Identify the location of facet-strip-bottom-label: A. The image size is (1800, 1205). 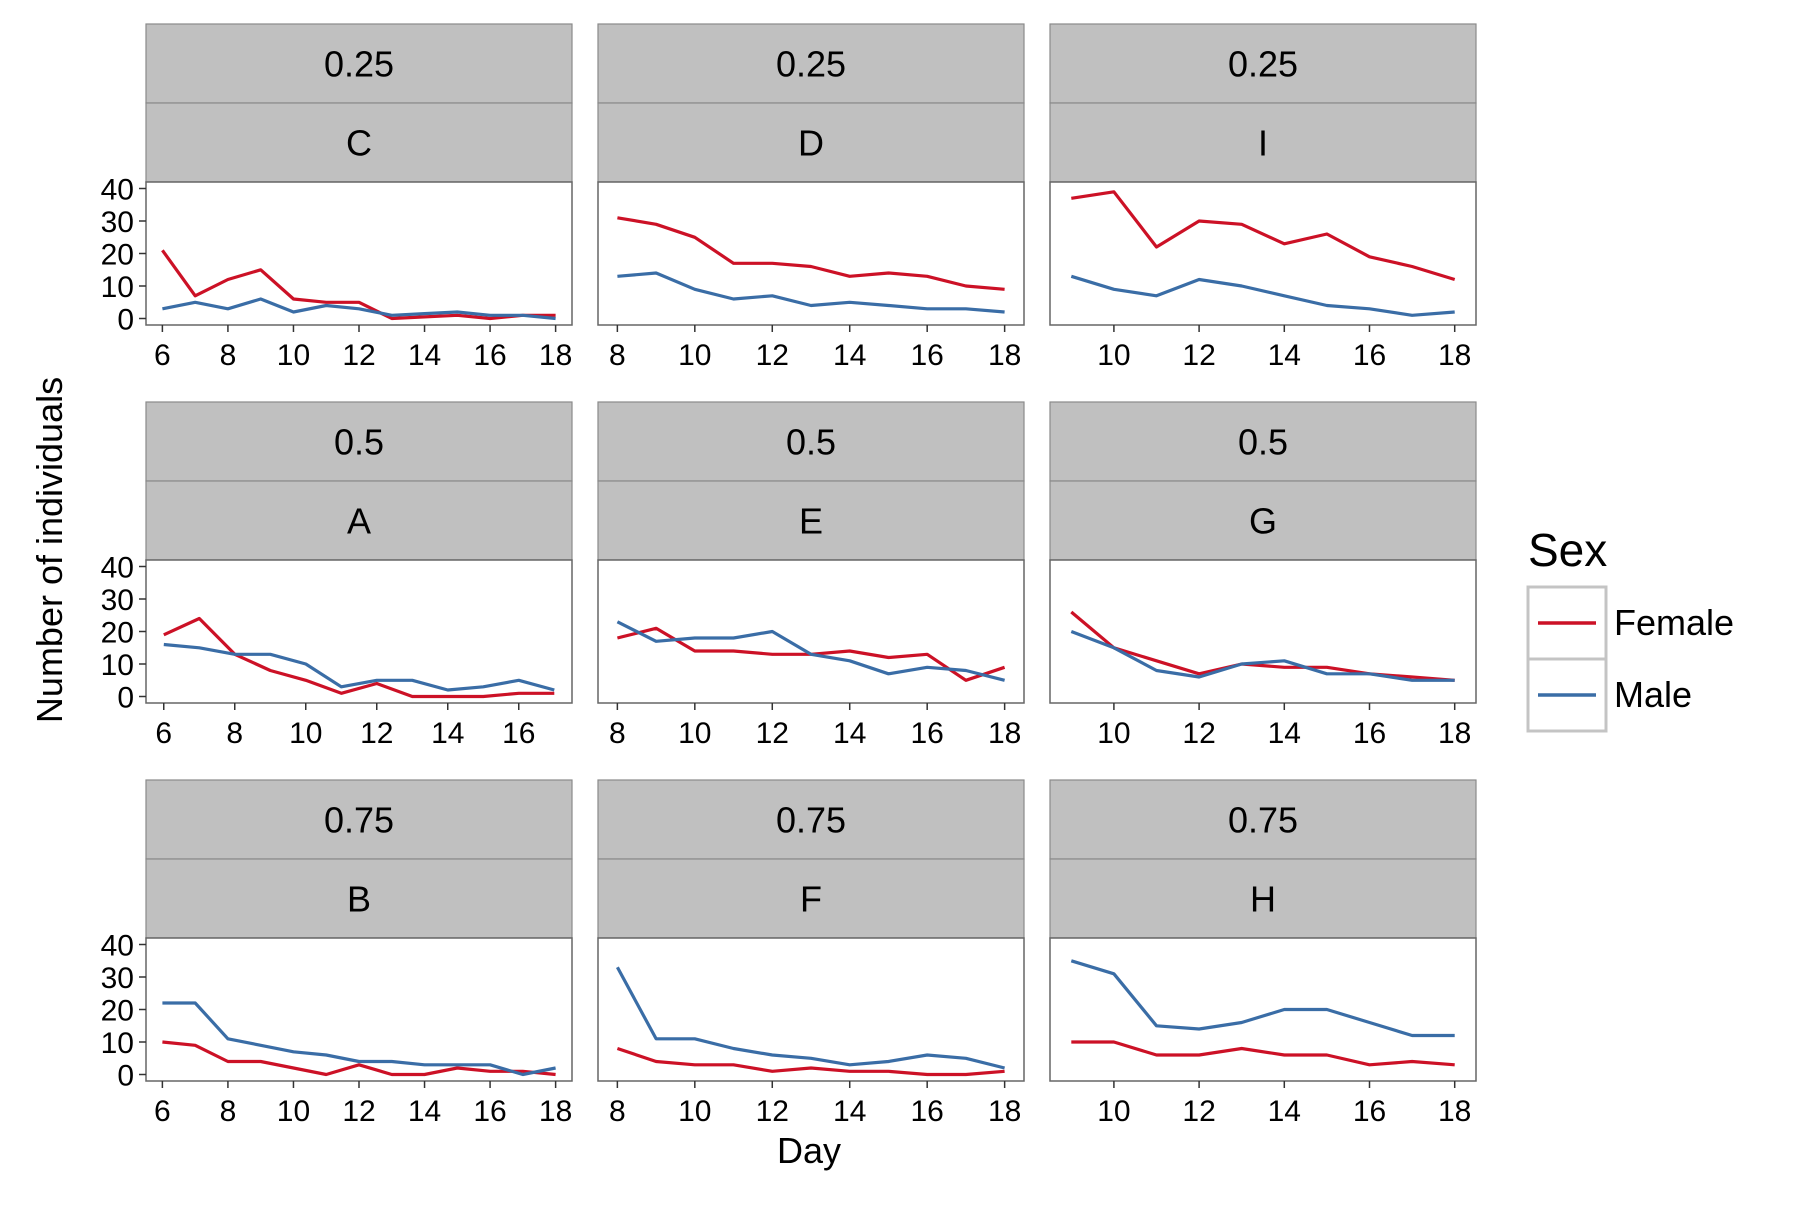
(359, 521).